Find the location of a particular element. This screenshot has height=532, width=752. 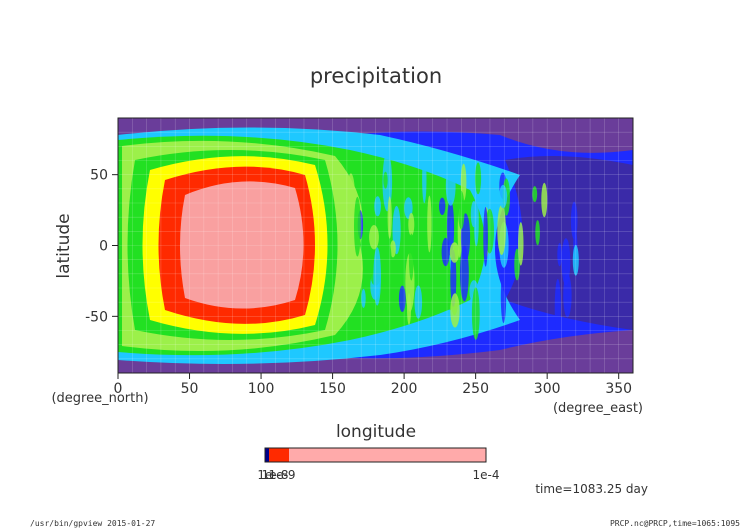

field-purple-north is located at coordinates (375, 135).